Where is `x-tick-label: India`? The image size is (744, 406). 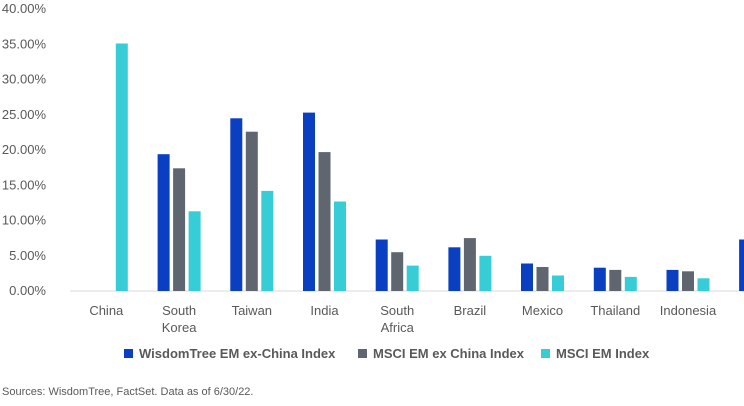 x-tick-label: India is located at coordinates (324, 310).